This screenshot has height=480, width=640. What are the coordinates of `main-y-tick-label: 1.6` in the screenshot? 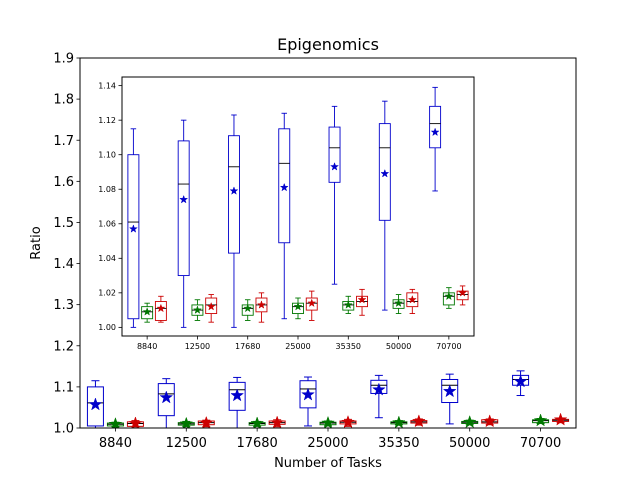 It's located at (63, 182).